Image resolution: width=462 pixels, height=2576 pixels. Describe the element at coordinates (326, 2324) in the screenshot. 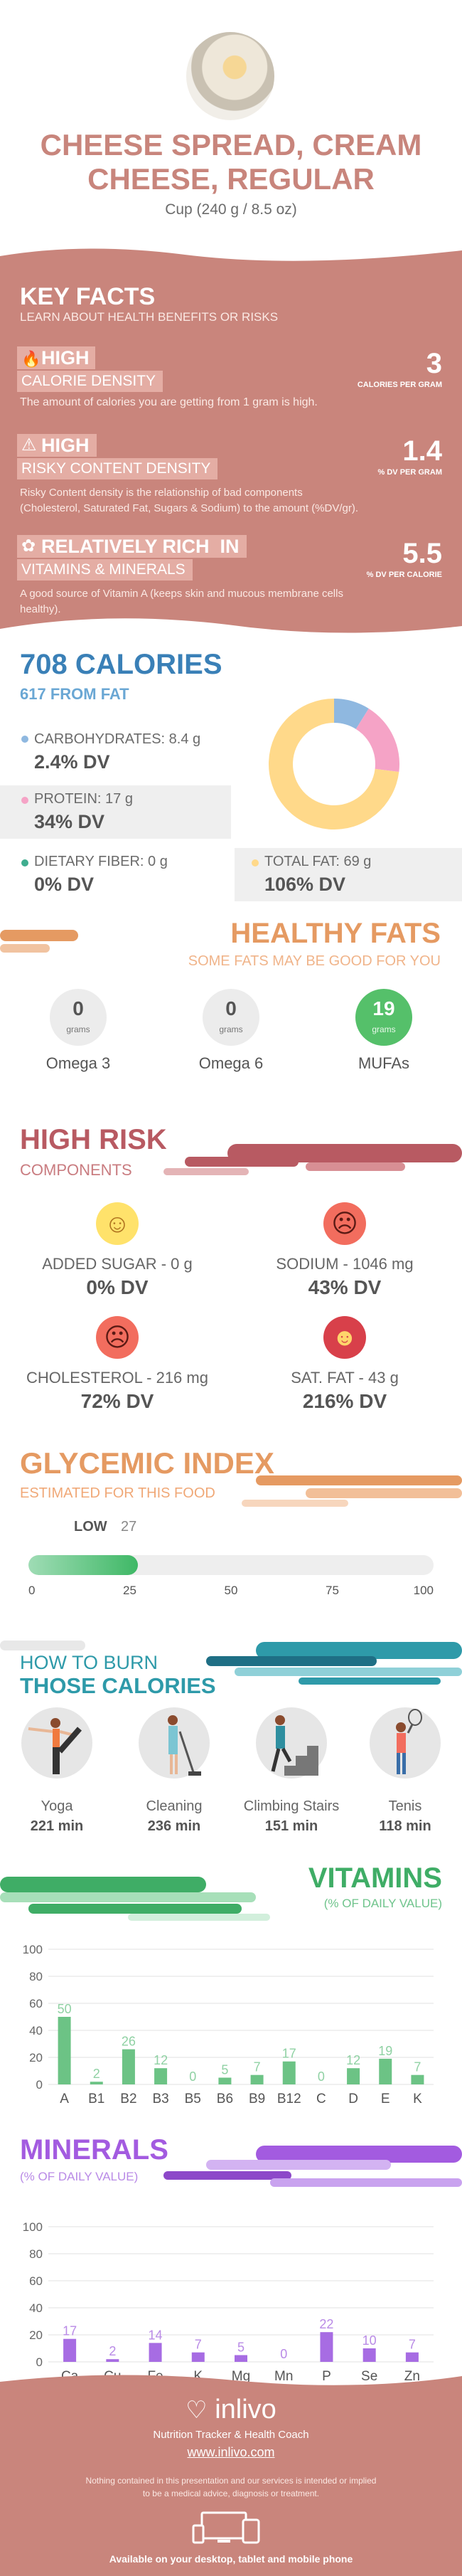

I see `bar-value-label: 22` at that location.